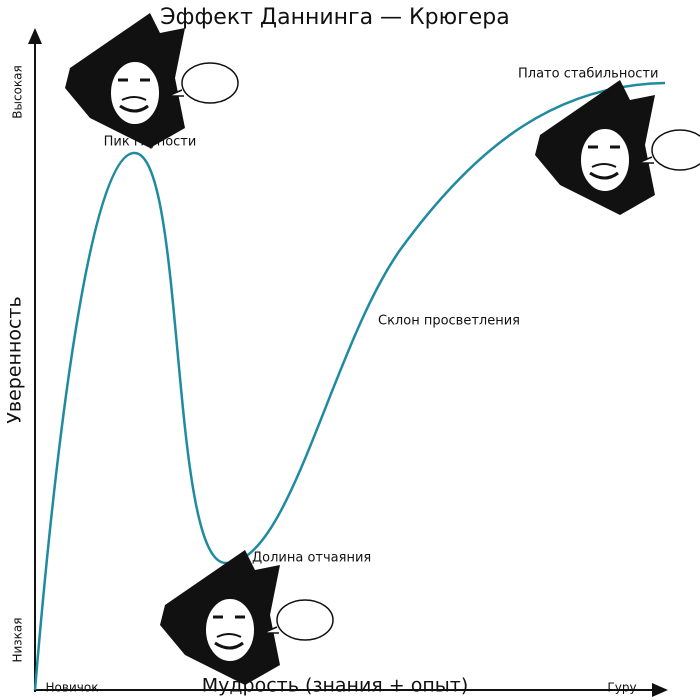  I want to click on x-arrow, so click(660, 690).